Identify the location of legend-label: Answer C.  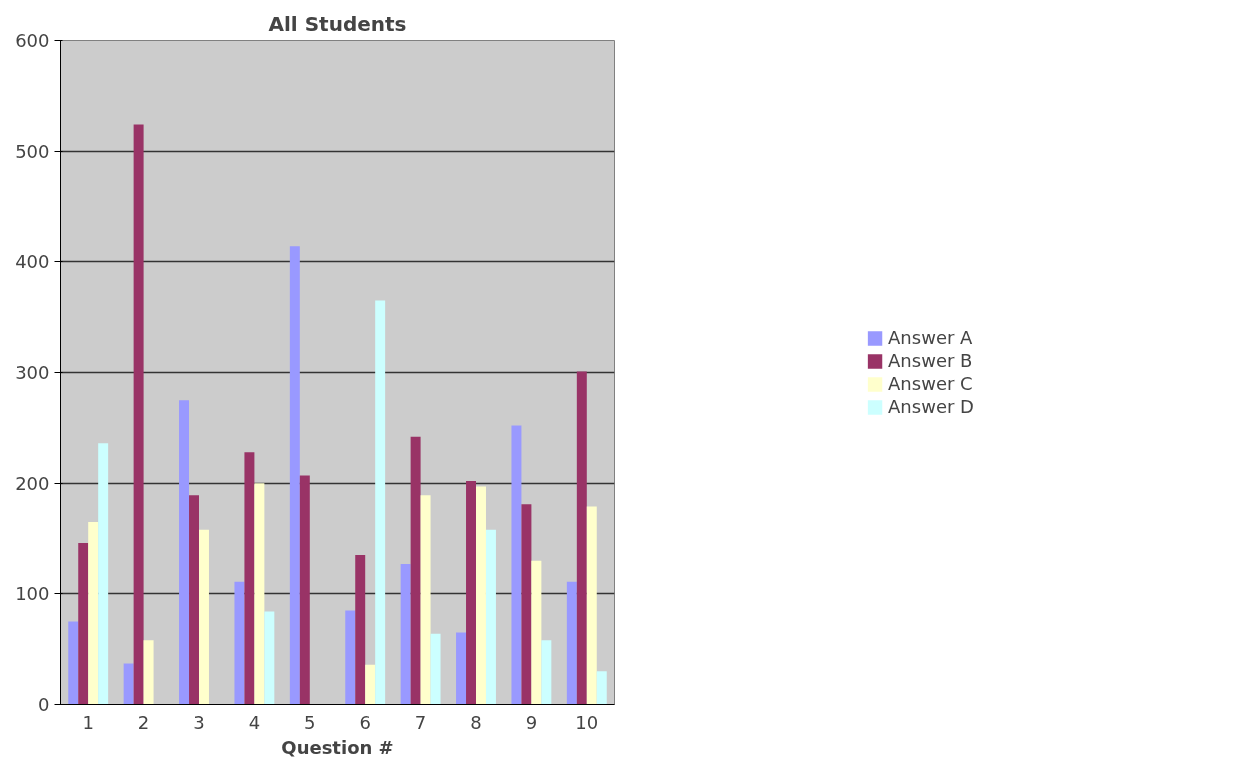
(930, 383).